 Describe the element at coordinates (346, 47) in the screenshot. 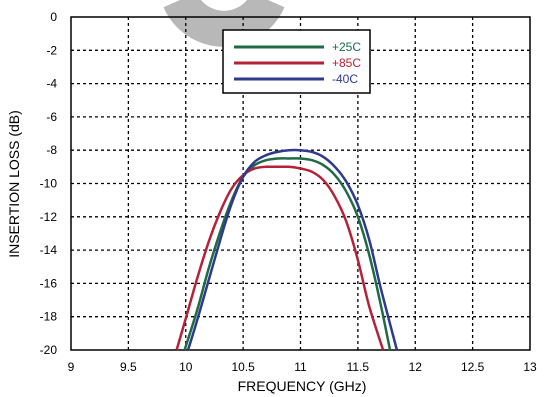

I see `legend-label: +25C` at that location.